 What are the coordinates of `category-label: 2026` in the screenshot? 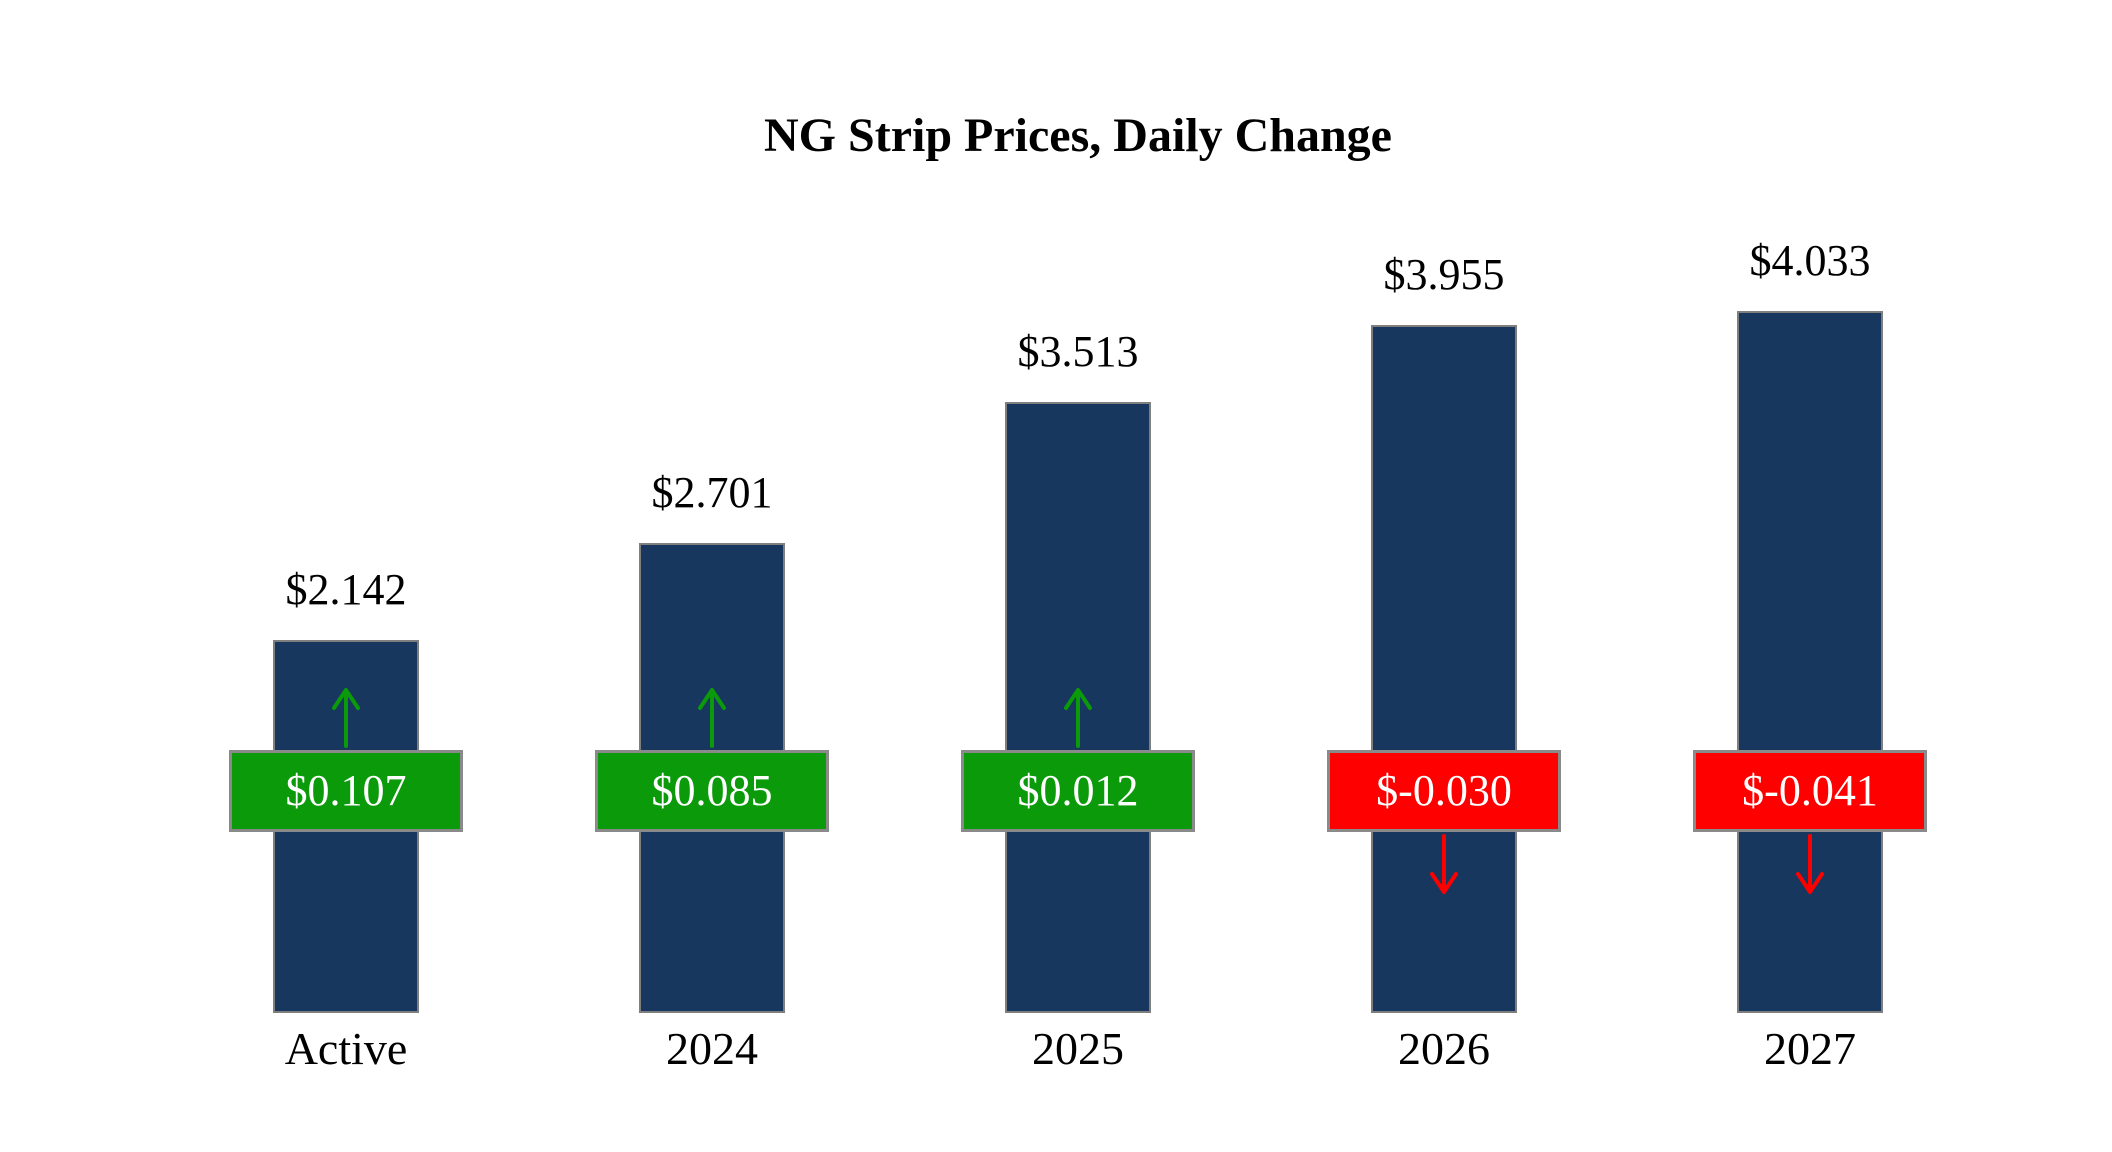 It's located at (1444, 1048).